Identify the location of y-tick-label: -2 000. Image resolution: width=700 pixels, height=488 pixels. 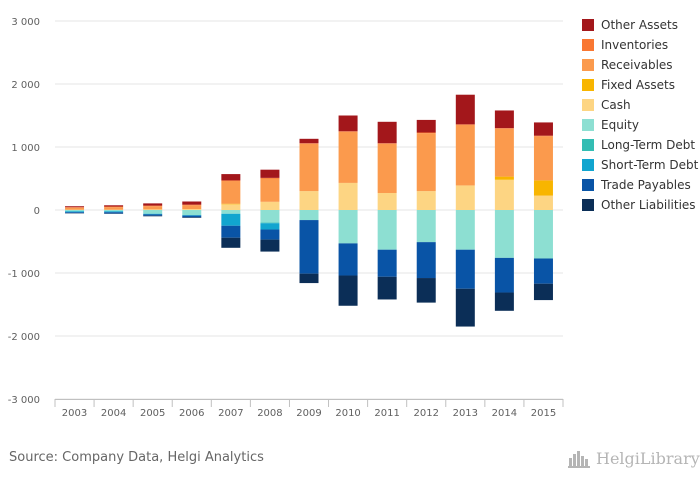
(24, 337).